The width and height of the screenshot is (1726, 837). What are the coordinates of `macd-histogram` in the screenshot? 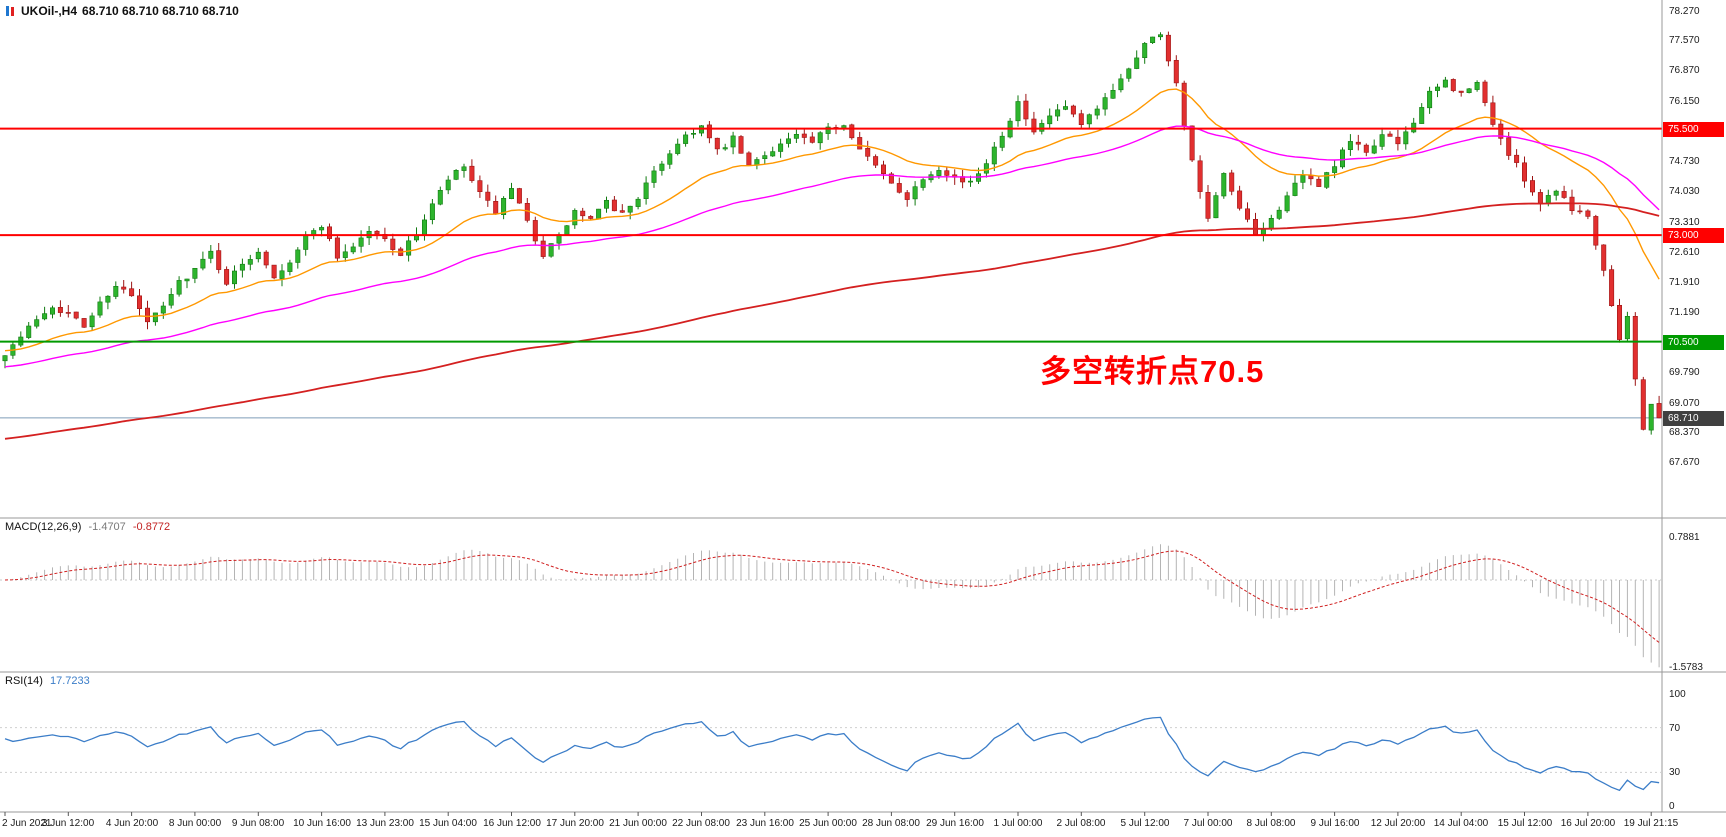 It's located at (836, 606).